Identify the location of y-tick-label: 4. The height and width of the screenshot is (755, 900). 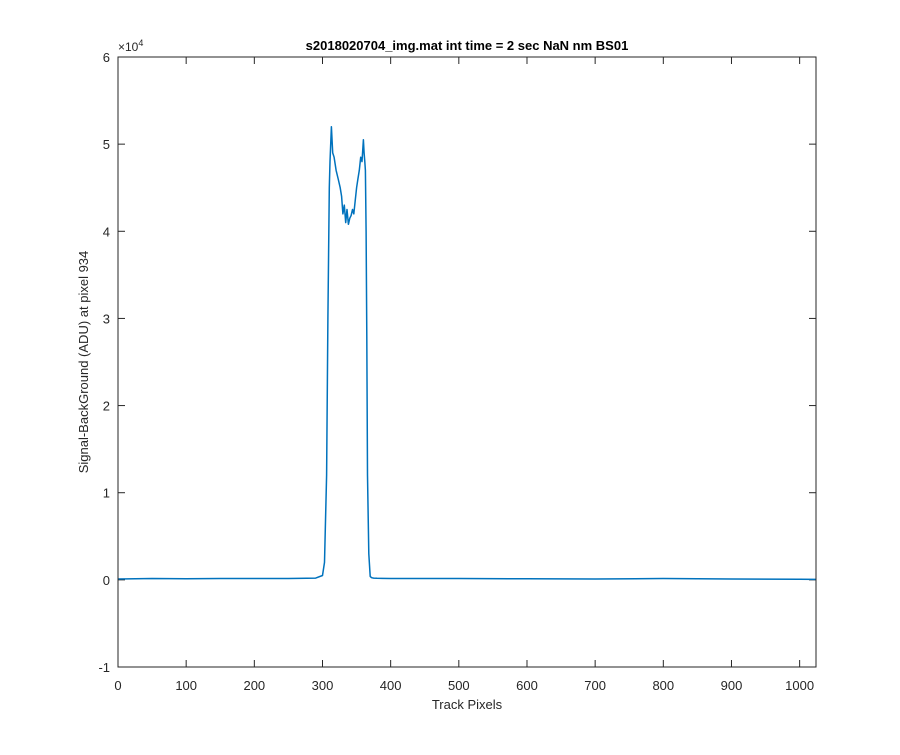
(106, 231).